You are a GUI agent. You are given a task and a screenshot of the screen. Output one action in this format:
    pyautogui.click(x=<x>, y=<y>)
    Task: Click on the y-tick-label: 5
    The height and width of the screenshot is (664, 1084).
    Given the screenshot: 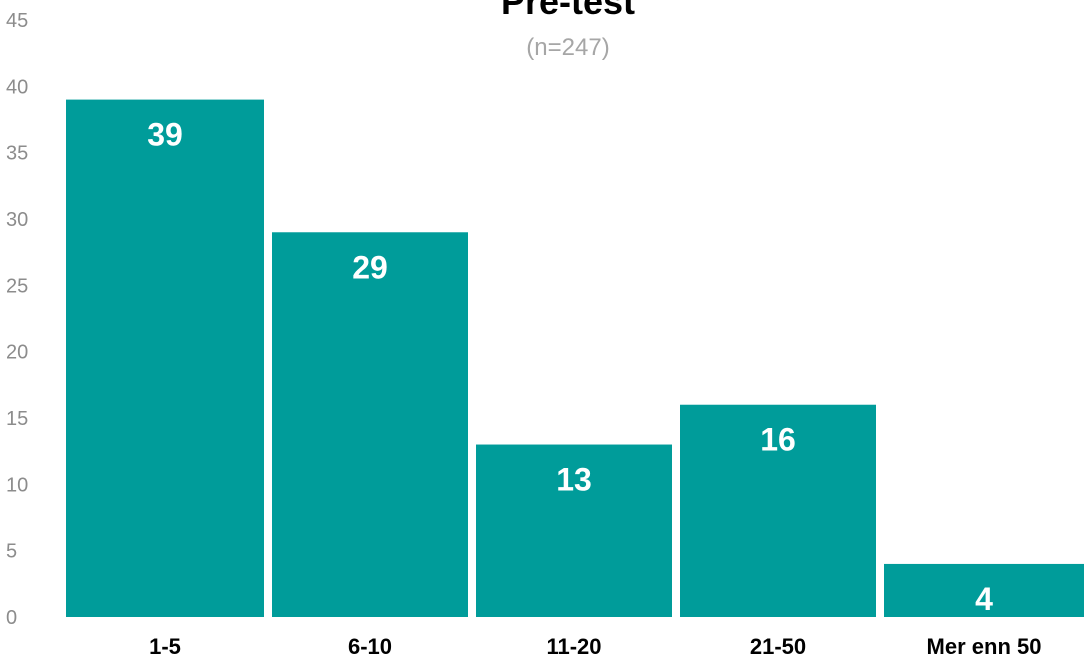 What is the action you would take?
    pyautogui.click(x=11, y=552)
    